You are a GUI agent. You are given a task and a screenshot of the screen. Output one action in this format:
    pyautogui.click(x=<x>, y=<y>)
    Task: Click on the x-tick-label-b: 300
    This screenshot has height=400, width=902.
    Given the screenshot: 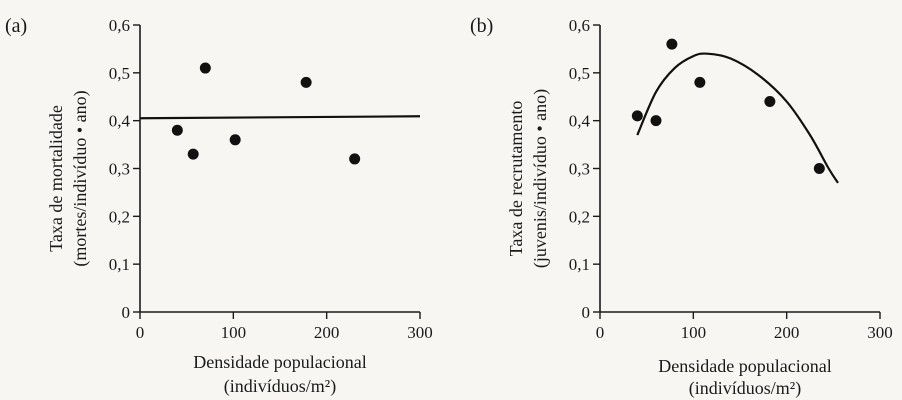 What is the action you would take?
    pyautogui.click(x=880, y=332)
    